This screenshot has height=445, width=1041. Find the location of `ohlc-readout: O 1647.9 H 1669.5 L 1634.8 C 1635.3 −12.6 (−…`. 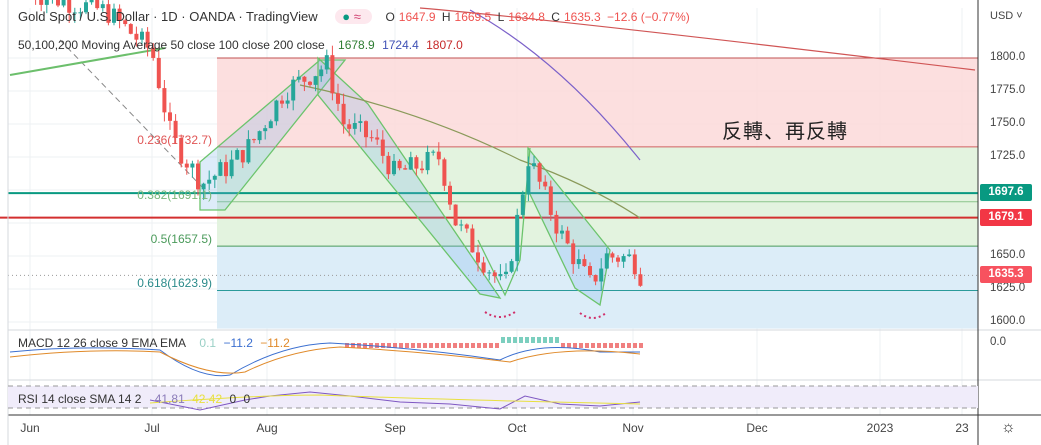

ohlc-readout: O 1647.9 H 1669.5 L 1634.8 C 1635.3 −12.6 (−… is located at coordinates (537, 17).